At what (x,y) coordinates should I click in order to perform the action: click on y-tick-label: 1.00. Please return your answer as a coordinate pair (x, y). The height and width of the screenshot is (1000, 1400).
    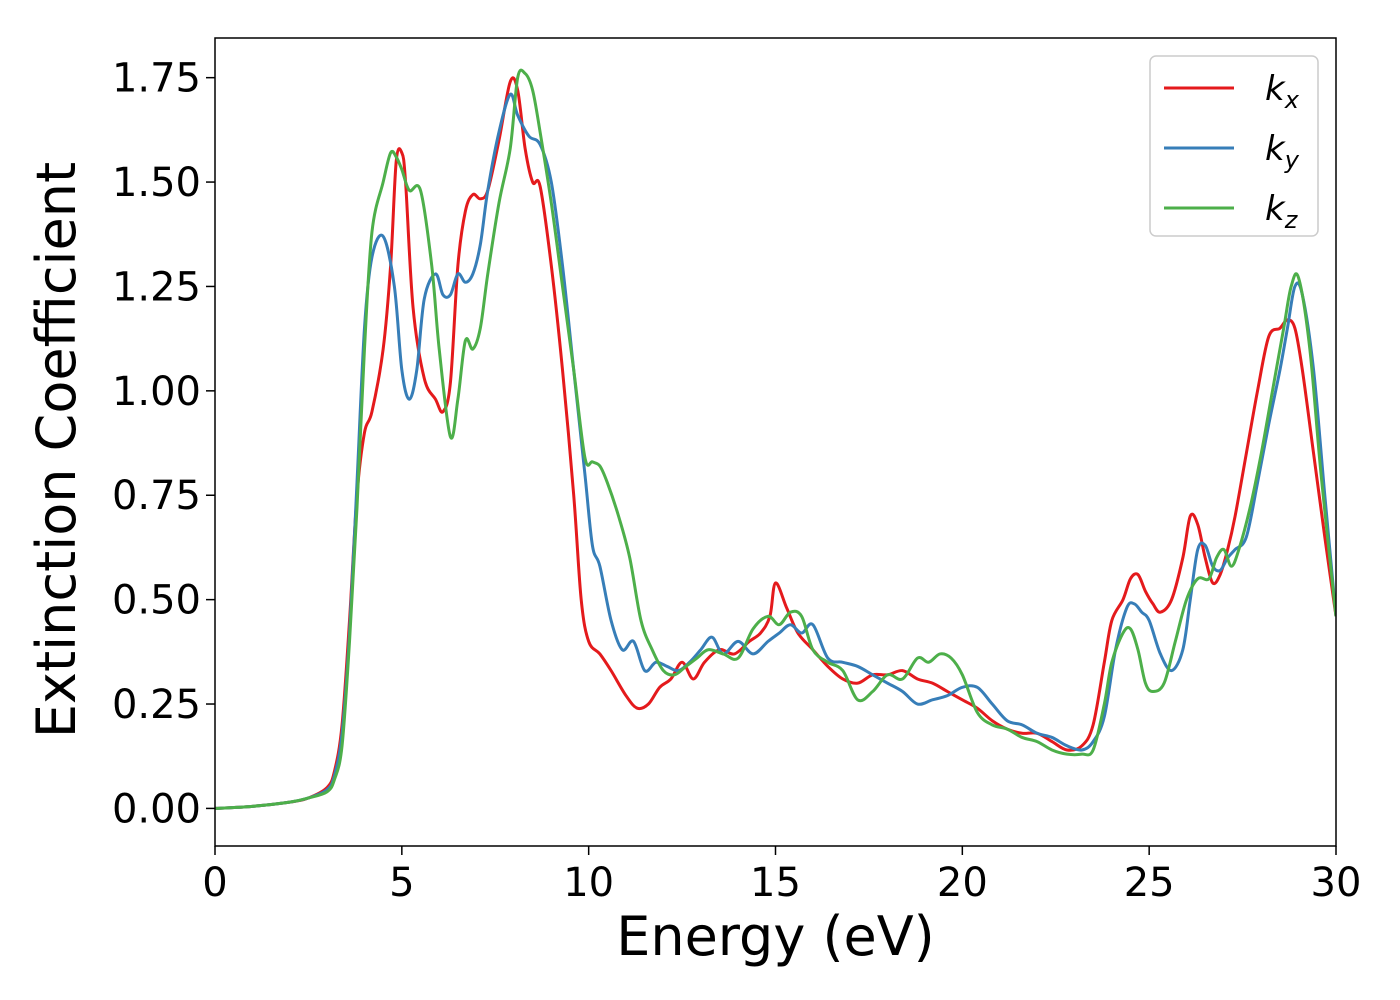
    Looking at the image, I should click on (156, 392).